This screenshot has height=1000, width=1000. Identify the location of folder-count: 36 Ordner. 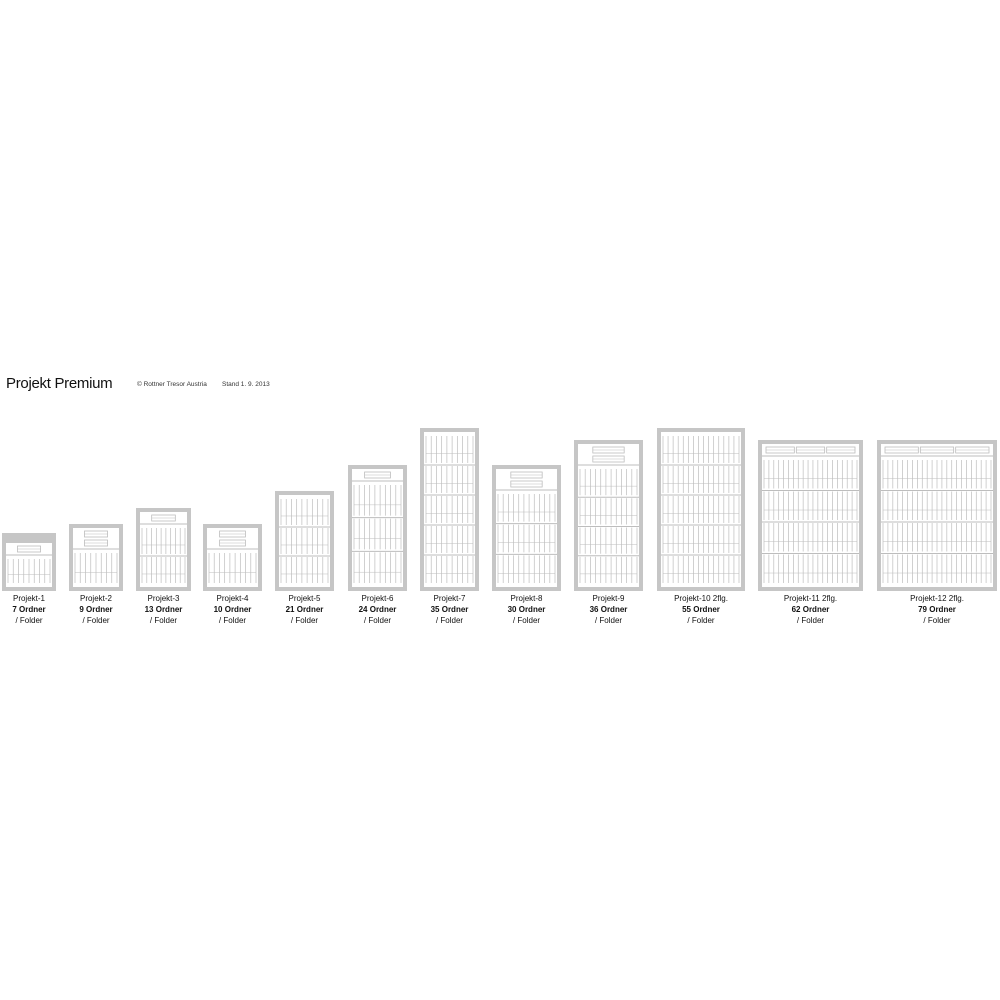
(608, 609).